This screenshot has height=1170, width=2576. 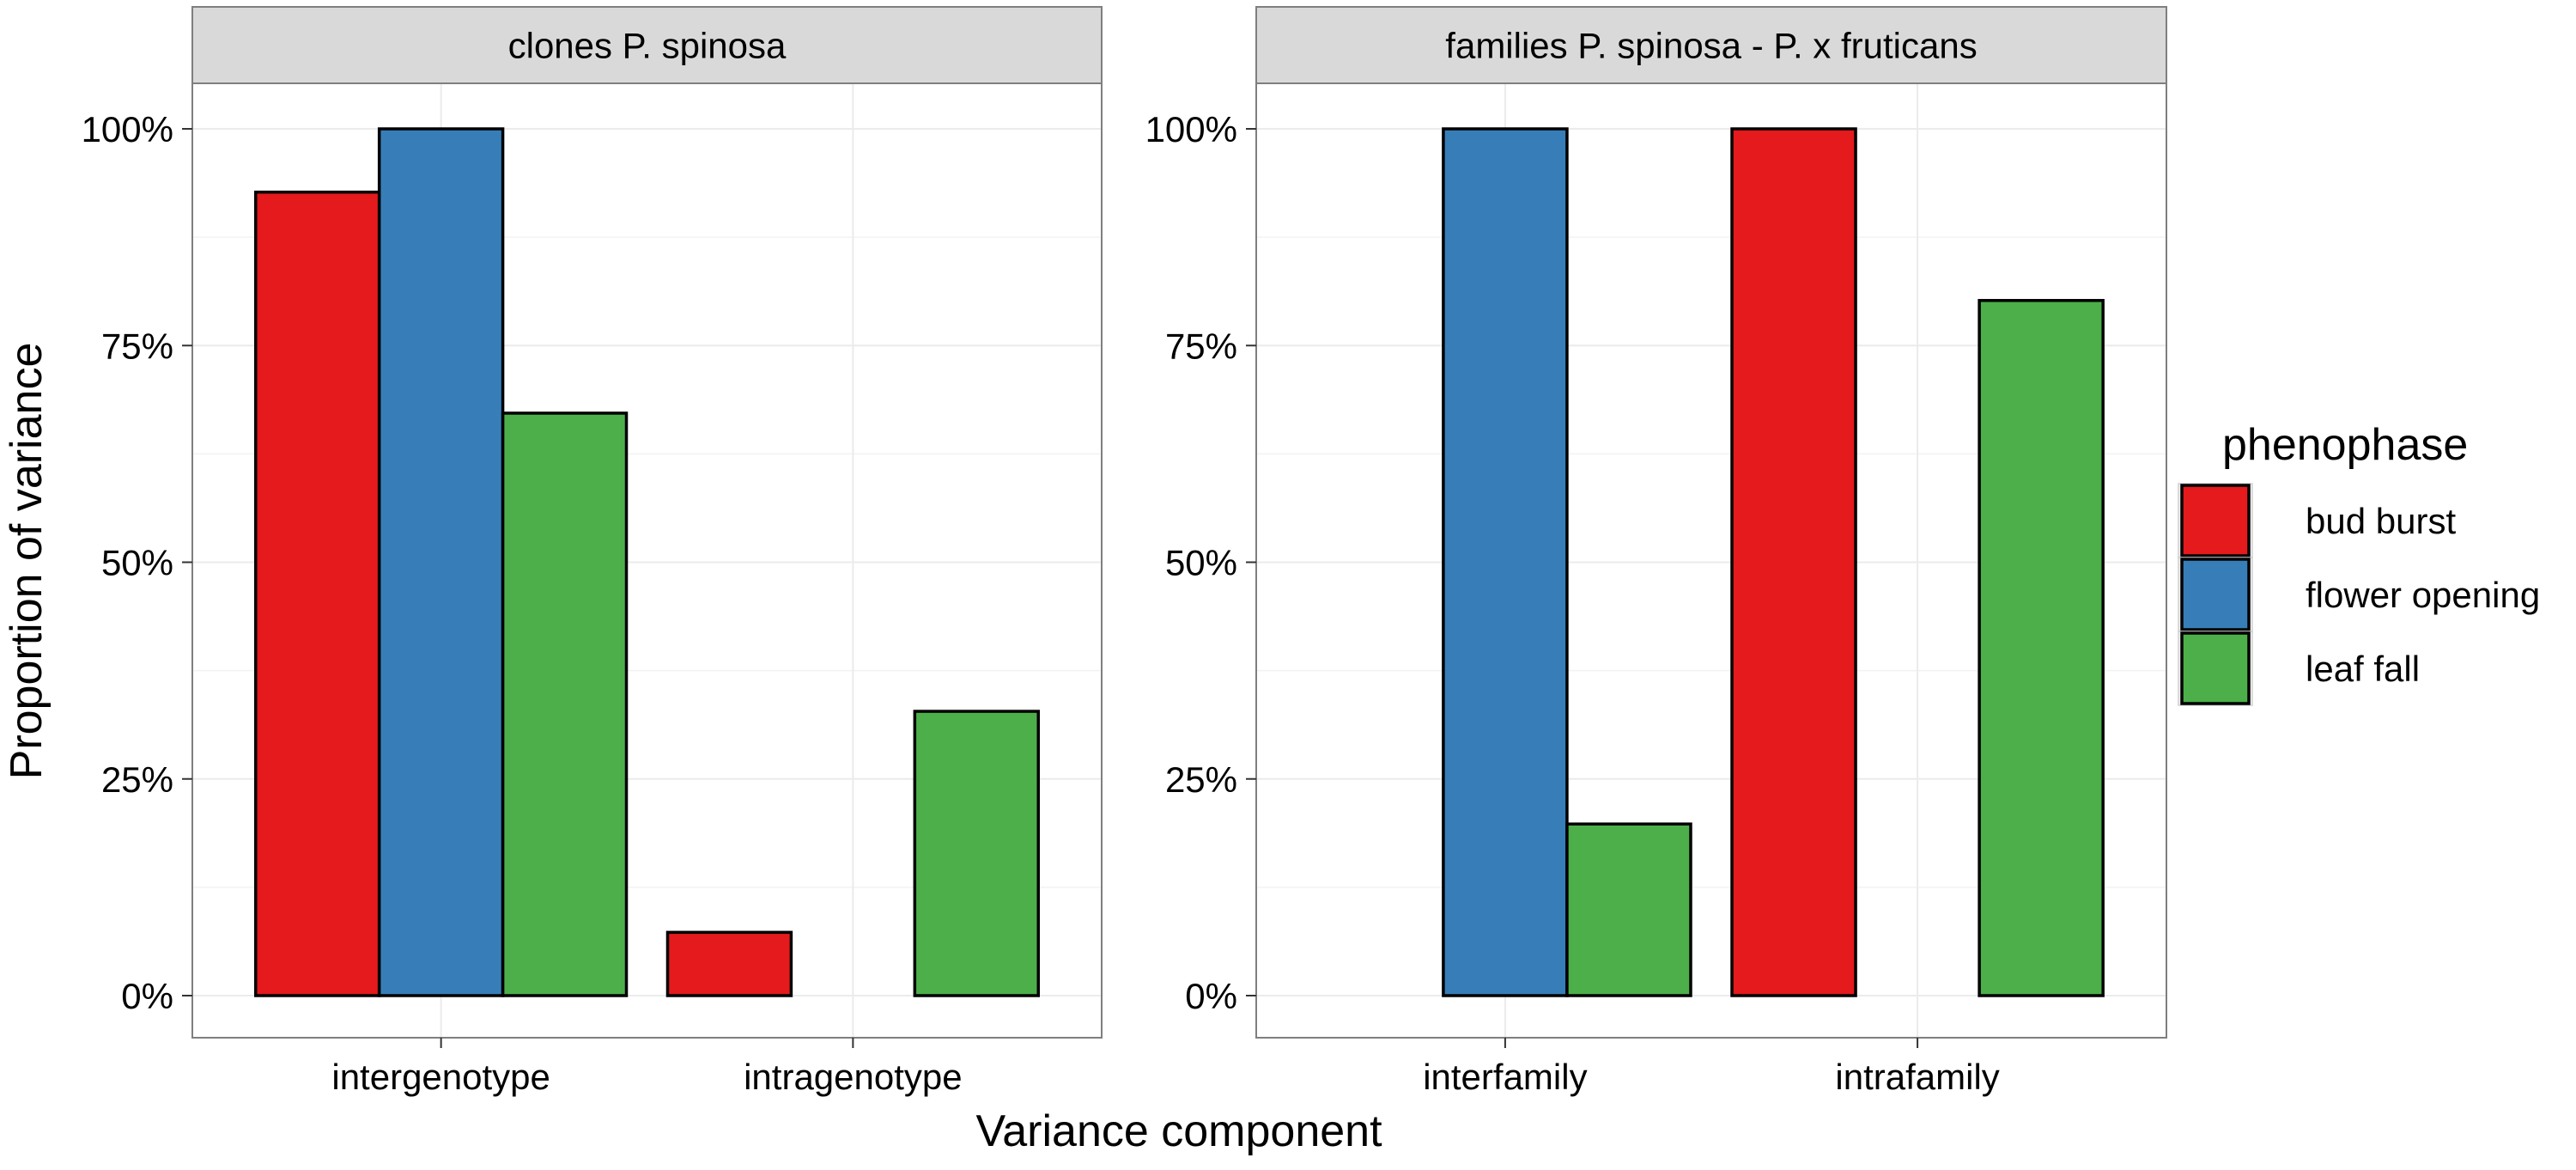 What do you see at coordinates (27, 562) in the screenshot?
I see `y-axis-title: Proportion of variance` at bounding box center [27, 562].